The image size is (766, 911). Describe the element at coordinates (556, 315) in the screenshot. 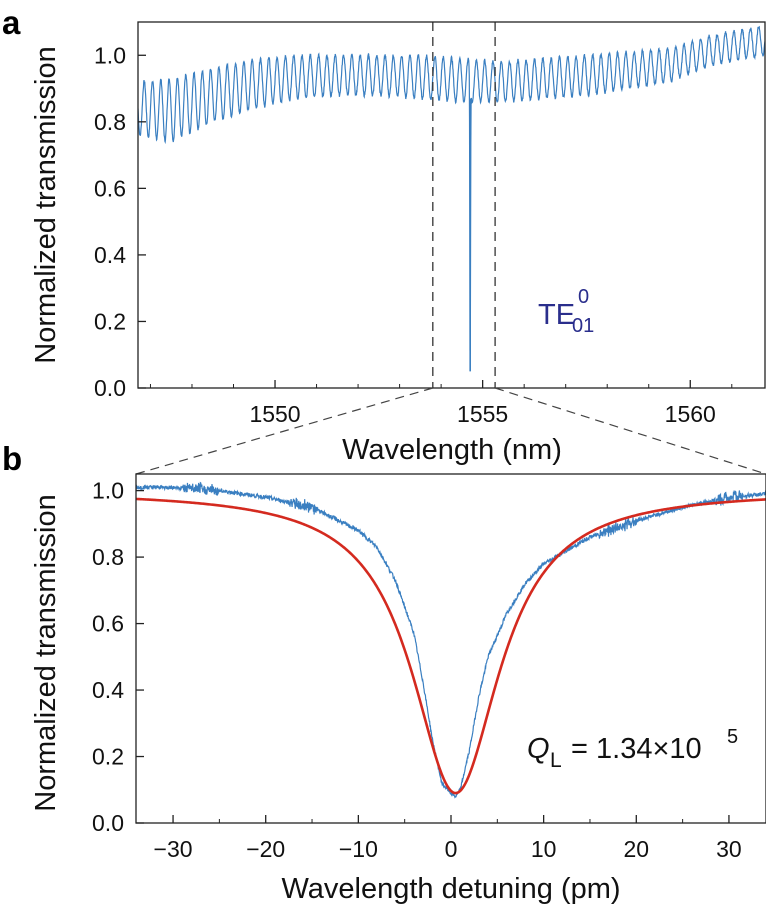

I see `mode-label-base: TE` at that location.